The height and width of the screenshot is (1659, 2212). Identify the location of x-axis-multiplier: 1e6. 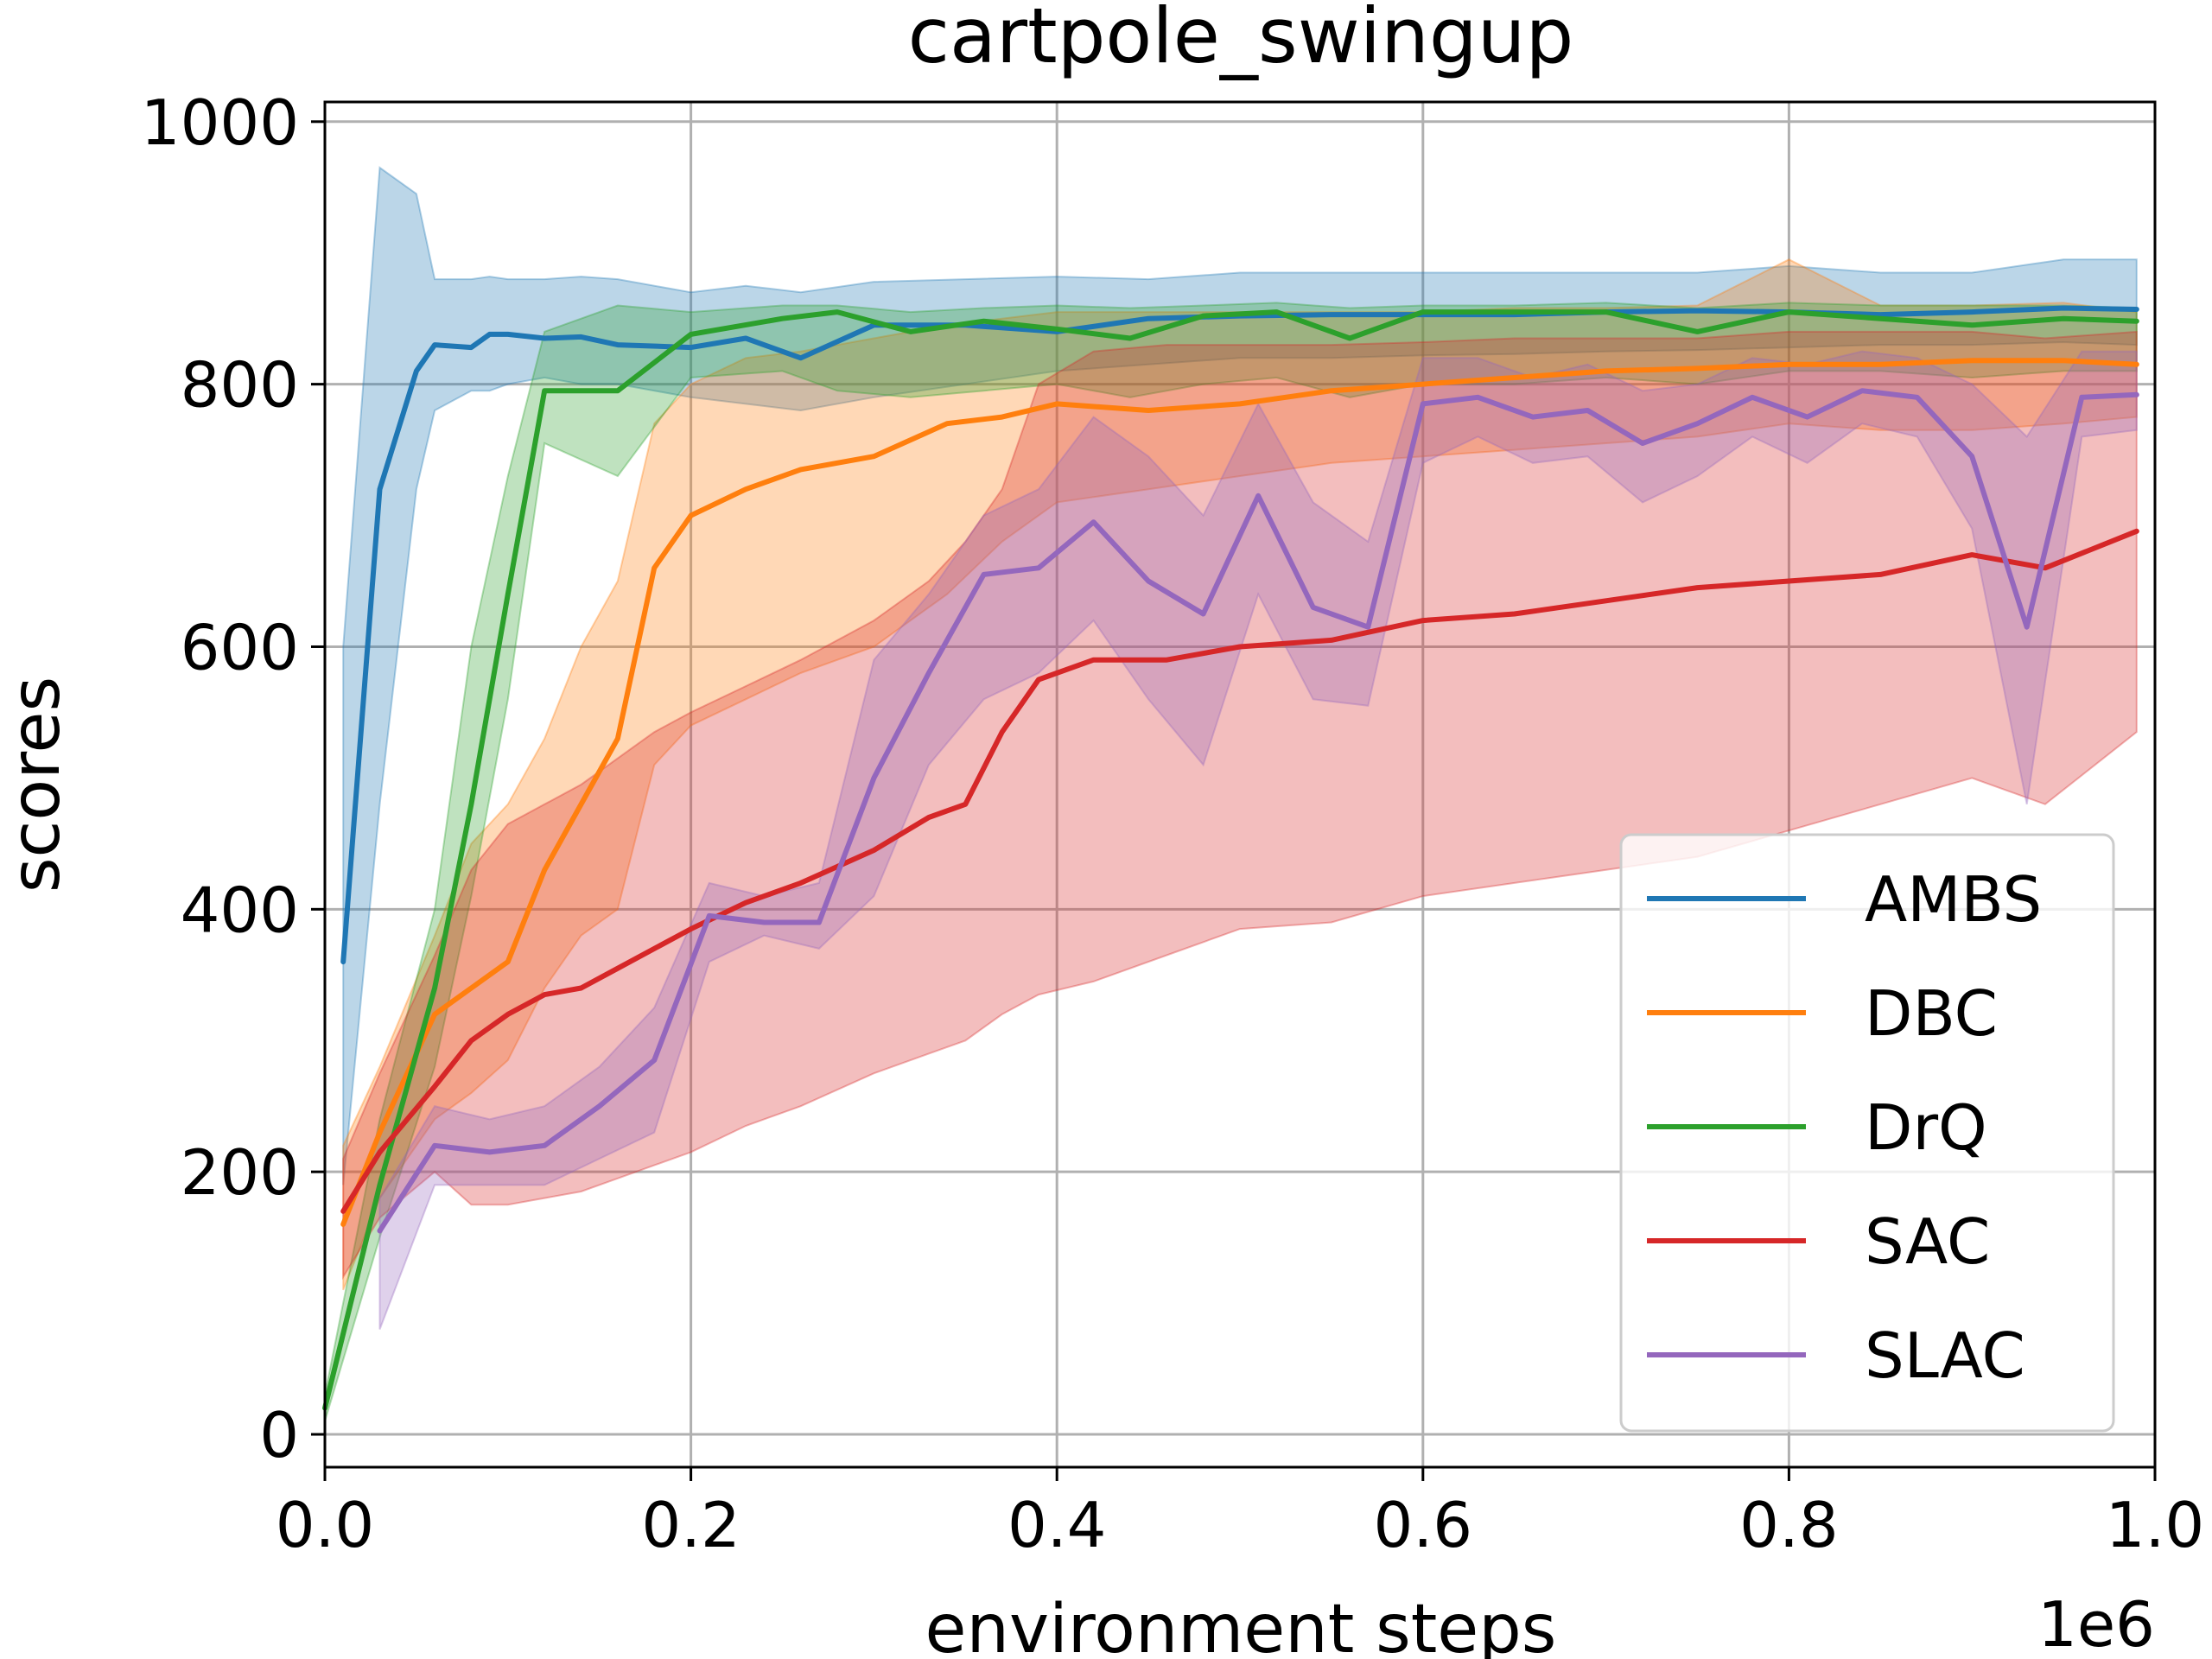
(2096, 1623).